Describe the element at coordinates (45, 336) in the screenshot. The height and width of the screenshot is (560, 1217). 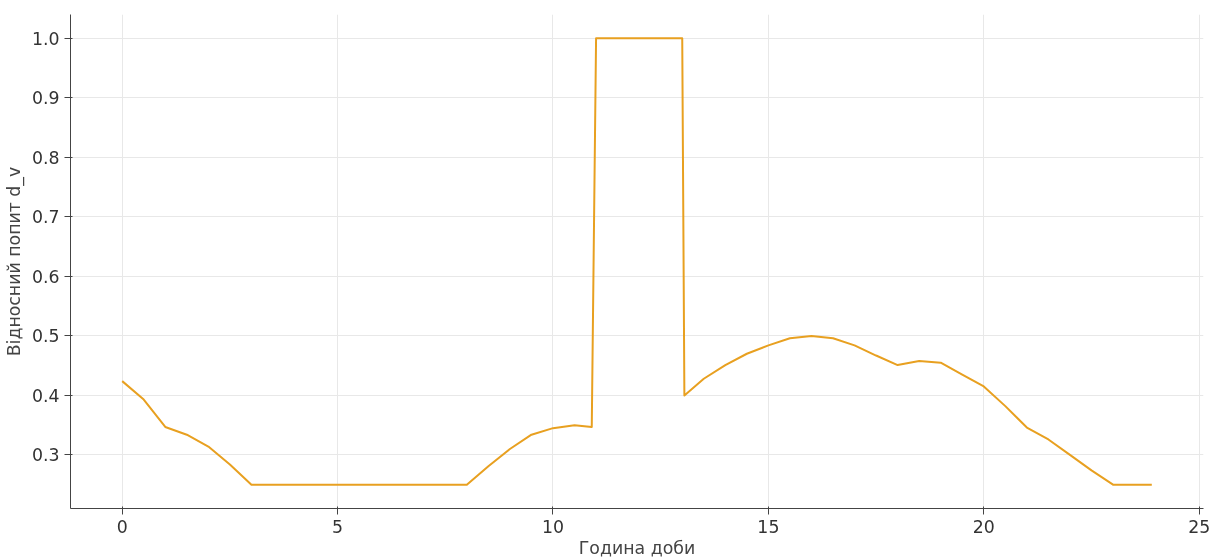
I see `y-tick-label: 0.5` at that location.